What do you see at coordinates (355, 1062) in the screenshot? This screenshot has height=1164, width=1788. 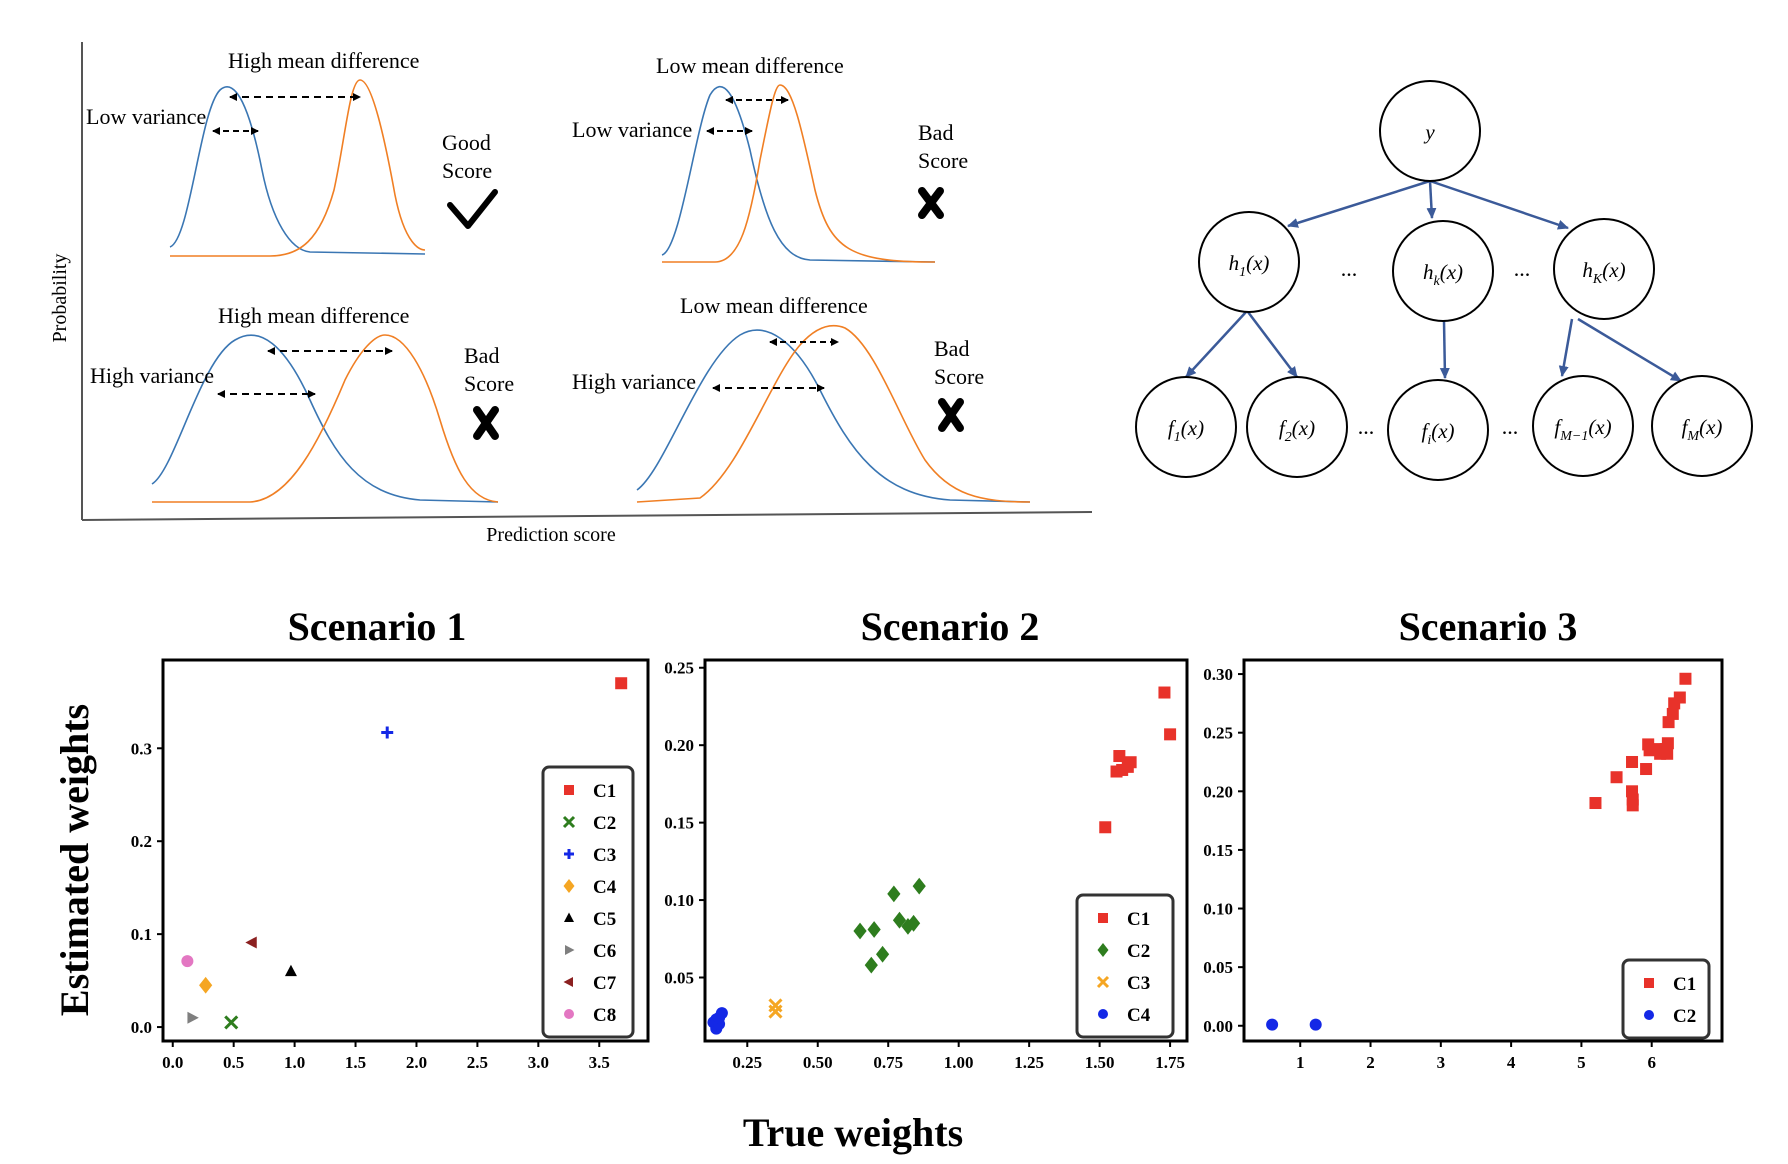 I see `x-tick-label: 1.5` at bounding box center [355, 1062].